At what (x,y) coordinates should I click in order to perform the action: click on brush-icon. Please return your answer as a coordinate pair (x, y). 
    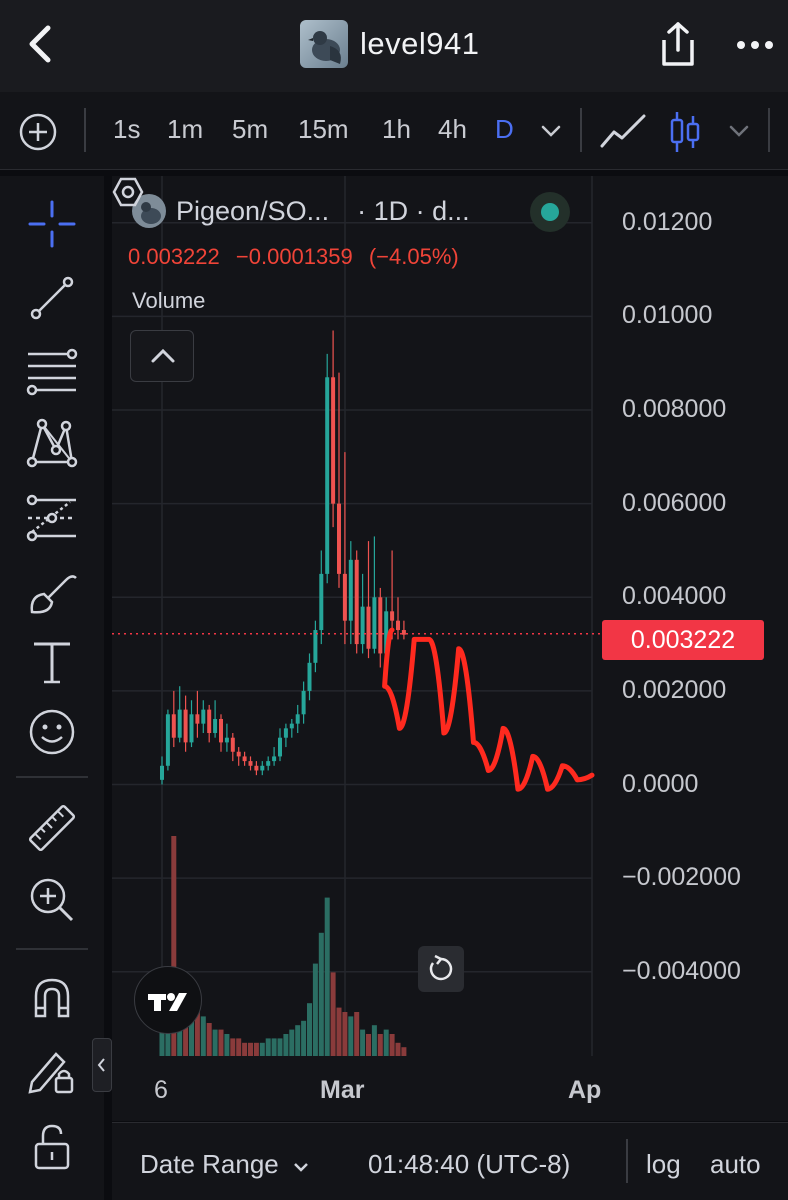
    Looking at the image, I should click on (52, 592).